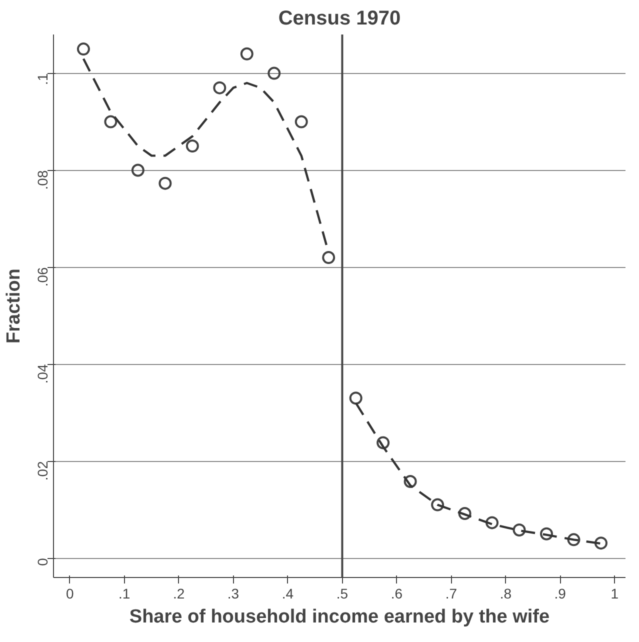 The height and width of the screenshot is (642, 639). What do you see at coordinates (506, 594) in the screenshot?
I see `x-tick-label: .8` at bounding box center [506, 594].